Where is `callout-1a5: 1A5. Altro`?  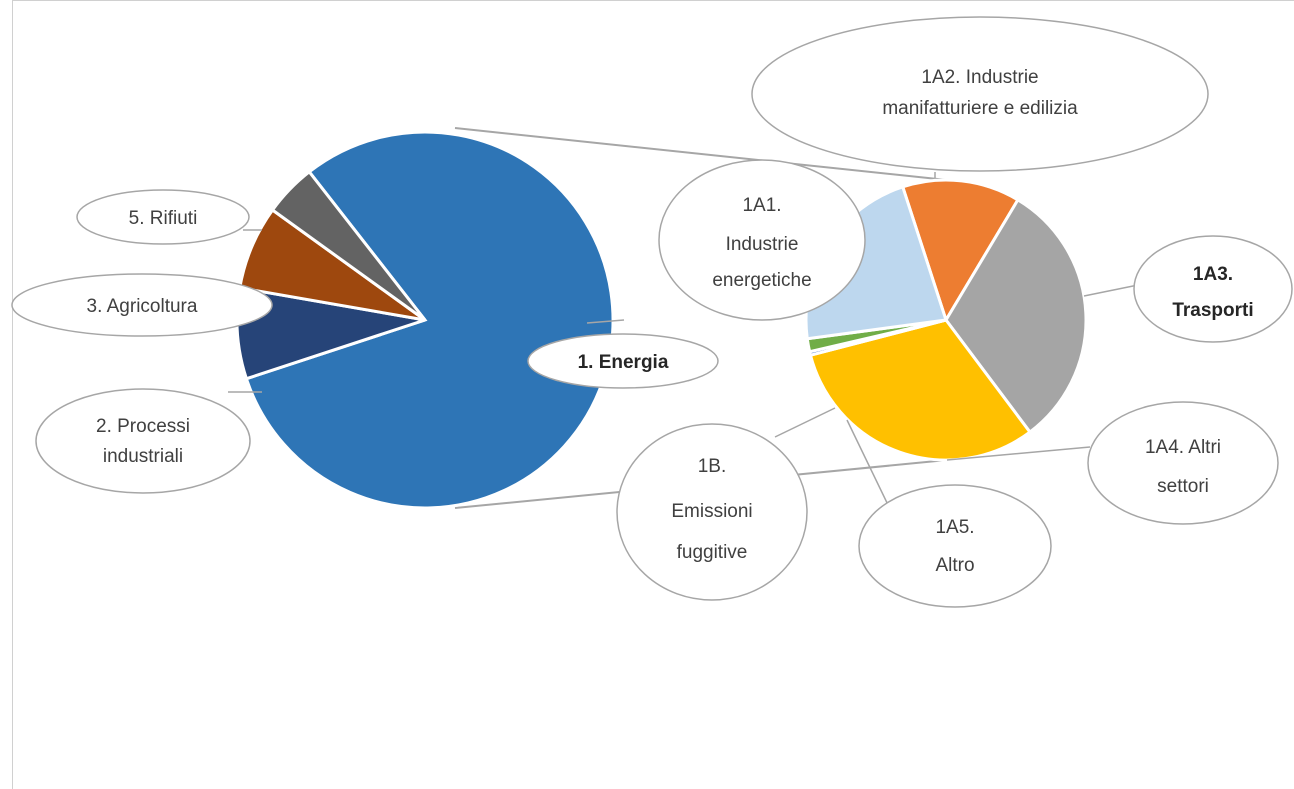
callout-1a5: 1A5. Altro is located at coordinates (955, 546).